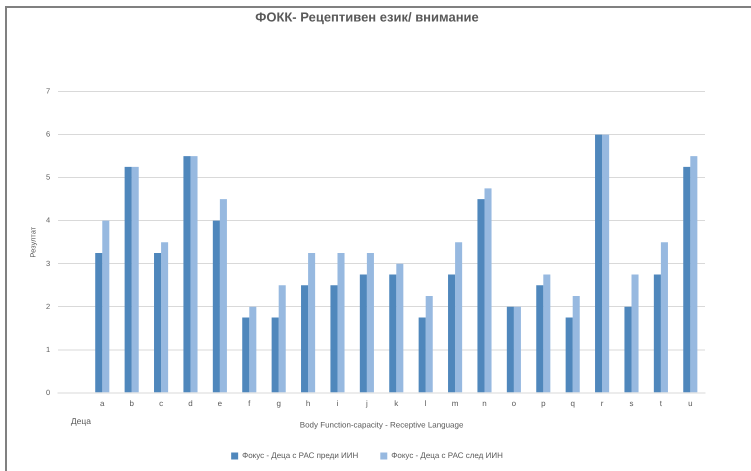  What do you see at coordinates (455, 403) in the screenshot?
I see `x-tick-label: m` at bounding box center [455, 403].